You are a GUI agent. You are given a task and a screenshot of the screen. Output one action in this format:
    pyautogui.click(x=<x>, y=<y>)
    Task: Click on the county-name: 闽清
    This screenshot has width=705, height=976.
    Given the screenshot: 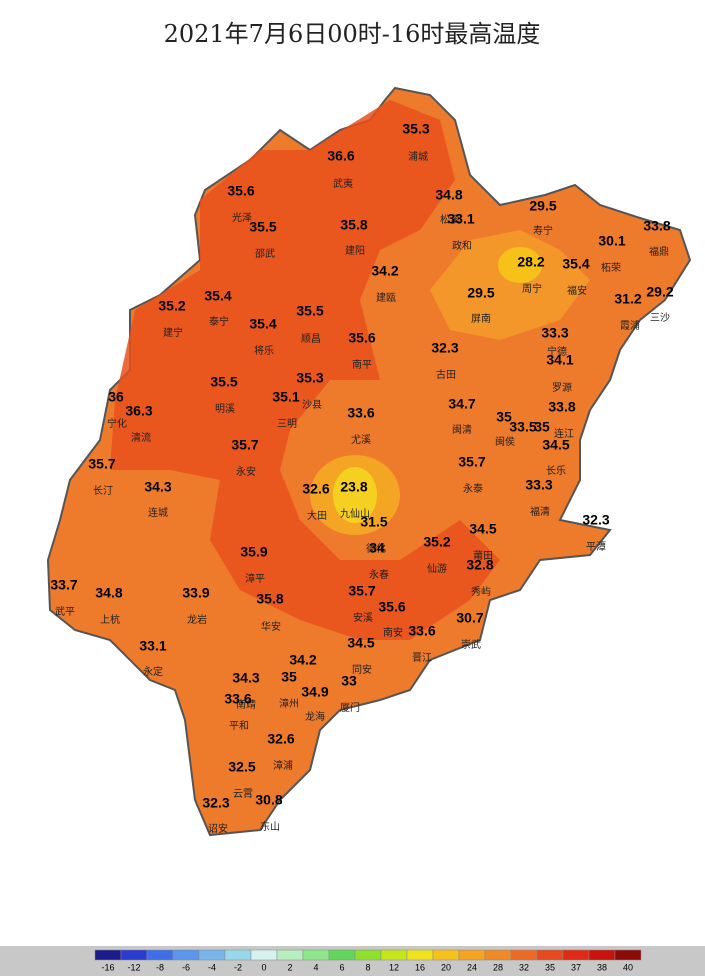 What is the action you would take?
    pyautogui.click(x=462, y=429)
    